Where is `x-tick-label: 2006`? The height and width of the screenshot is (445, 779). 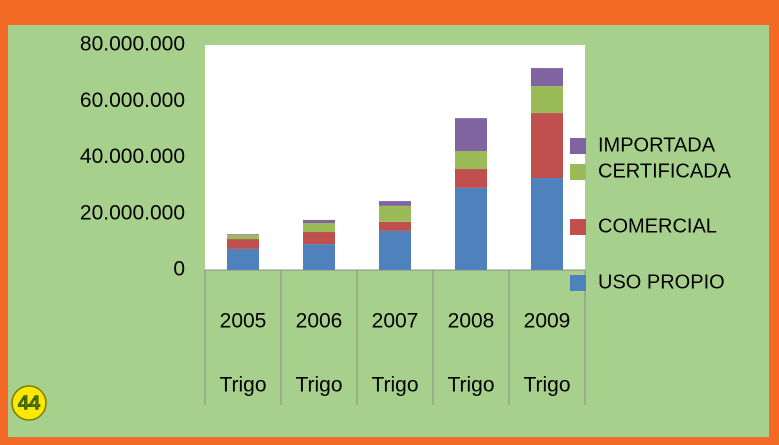
x-tick-label: 2006 is located at coordinates (319, 321).